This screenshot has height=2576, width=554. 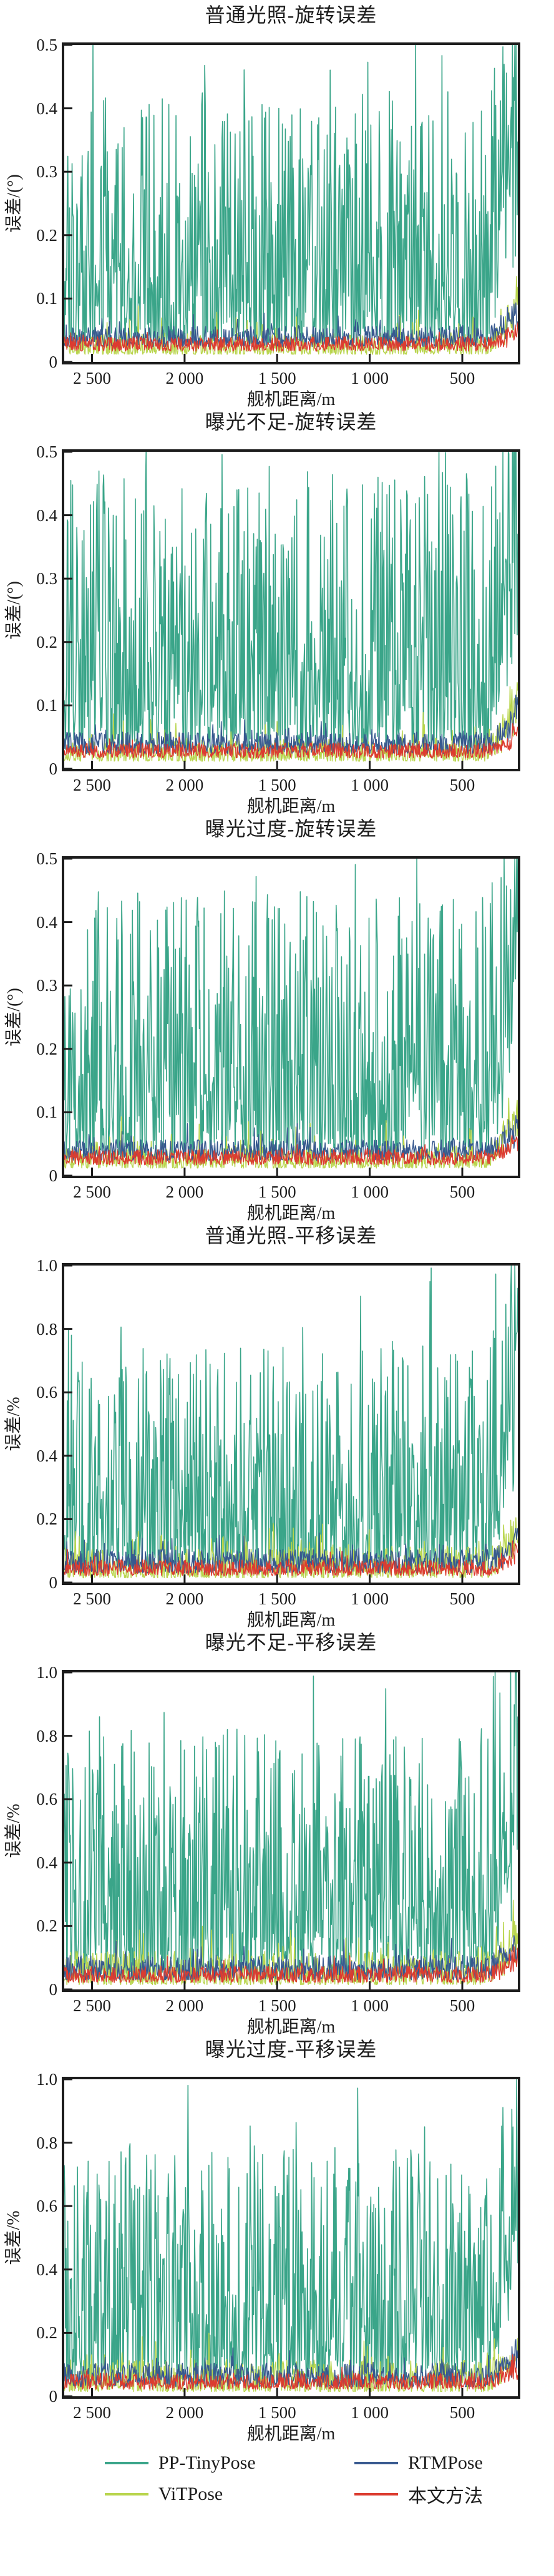 I want to click on y-axis-label-wrap: 误差/(°), so click(x=12, y=610).